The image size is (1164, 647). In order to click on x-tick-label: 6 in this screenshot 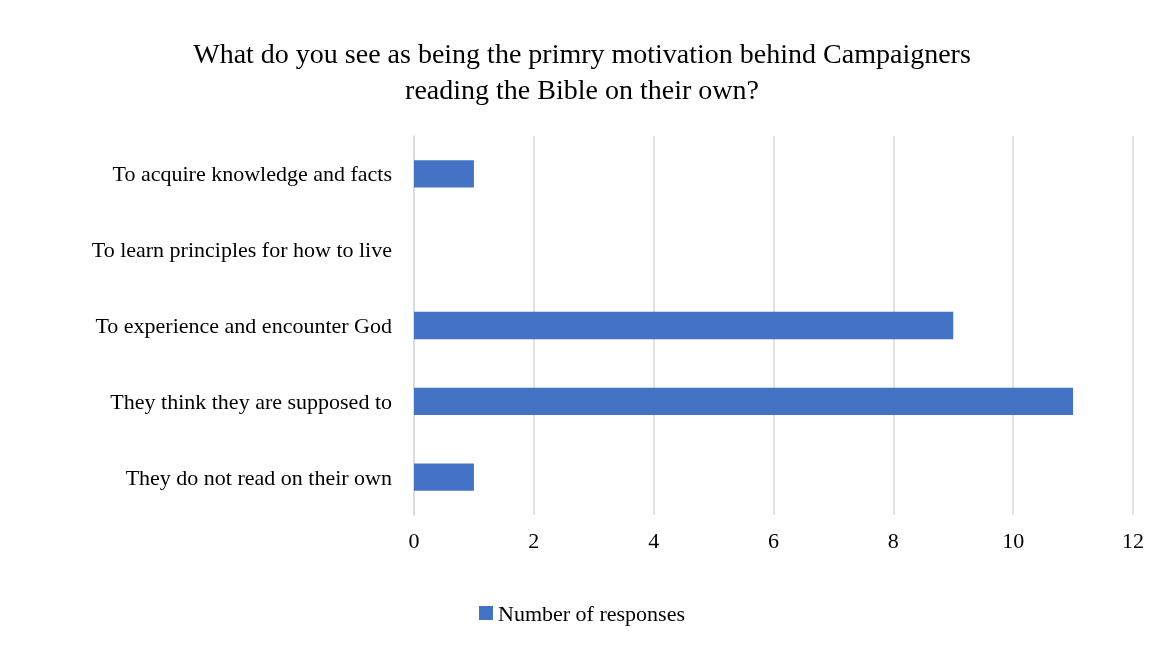, I will do `click(773, 540)`.